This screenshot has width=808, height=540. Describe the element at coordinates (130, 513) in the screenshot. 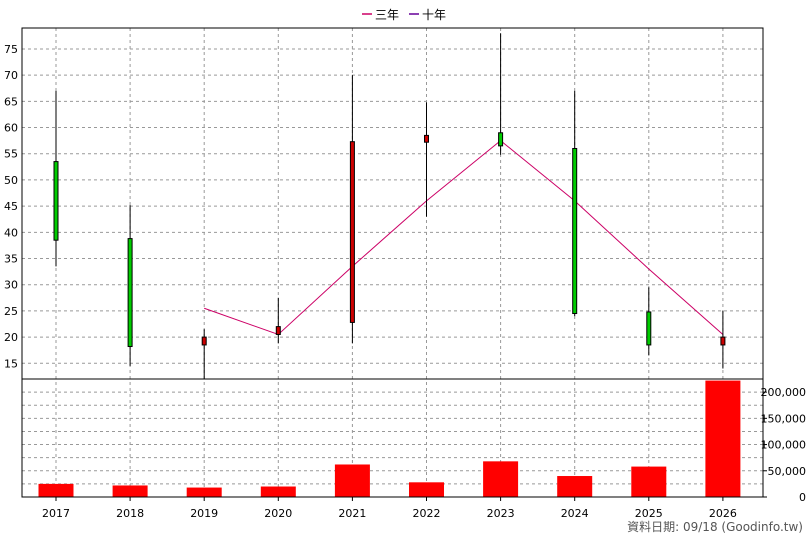

I see `x-tick-label: 2018` at that location.